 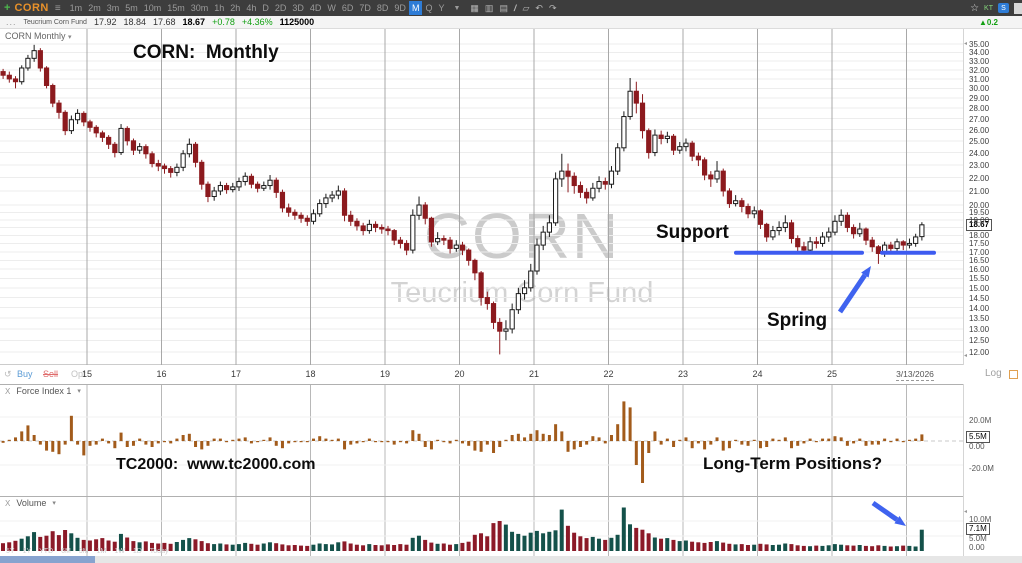 I want to click on share-icon: ↷, so click(x=552, y=8).